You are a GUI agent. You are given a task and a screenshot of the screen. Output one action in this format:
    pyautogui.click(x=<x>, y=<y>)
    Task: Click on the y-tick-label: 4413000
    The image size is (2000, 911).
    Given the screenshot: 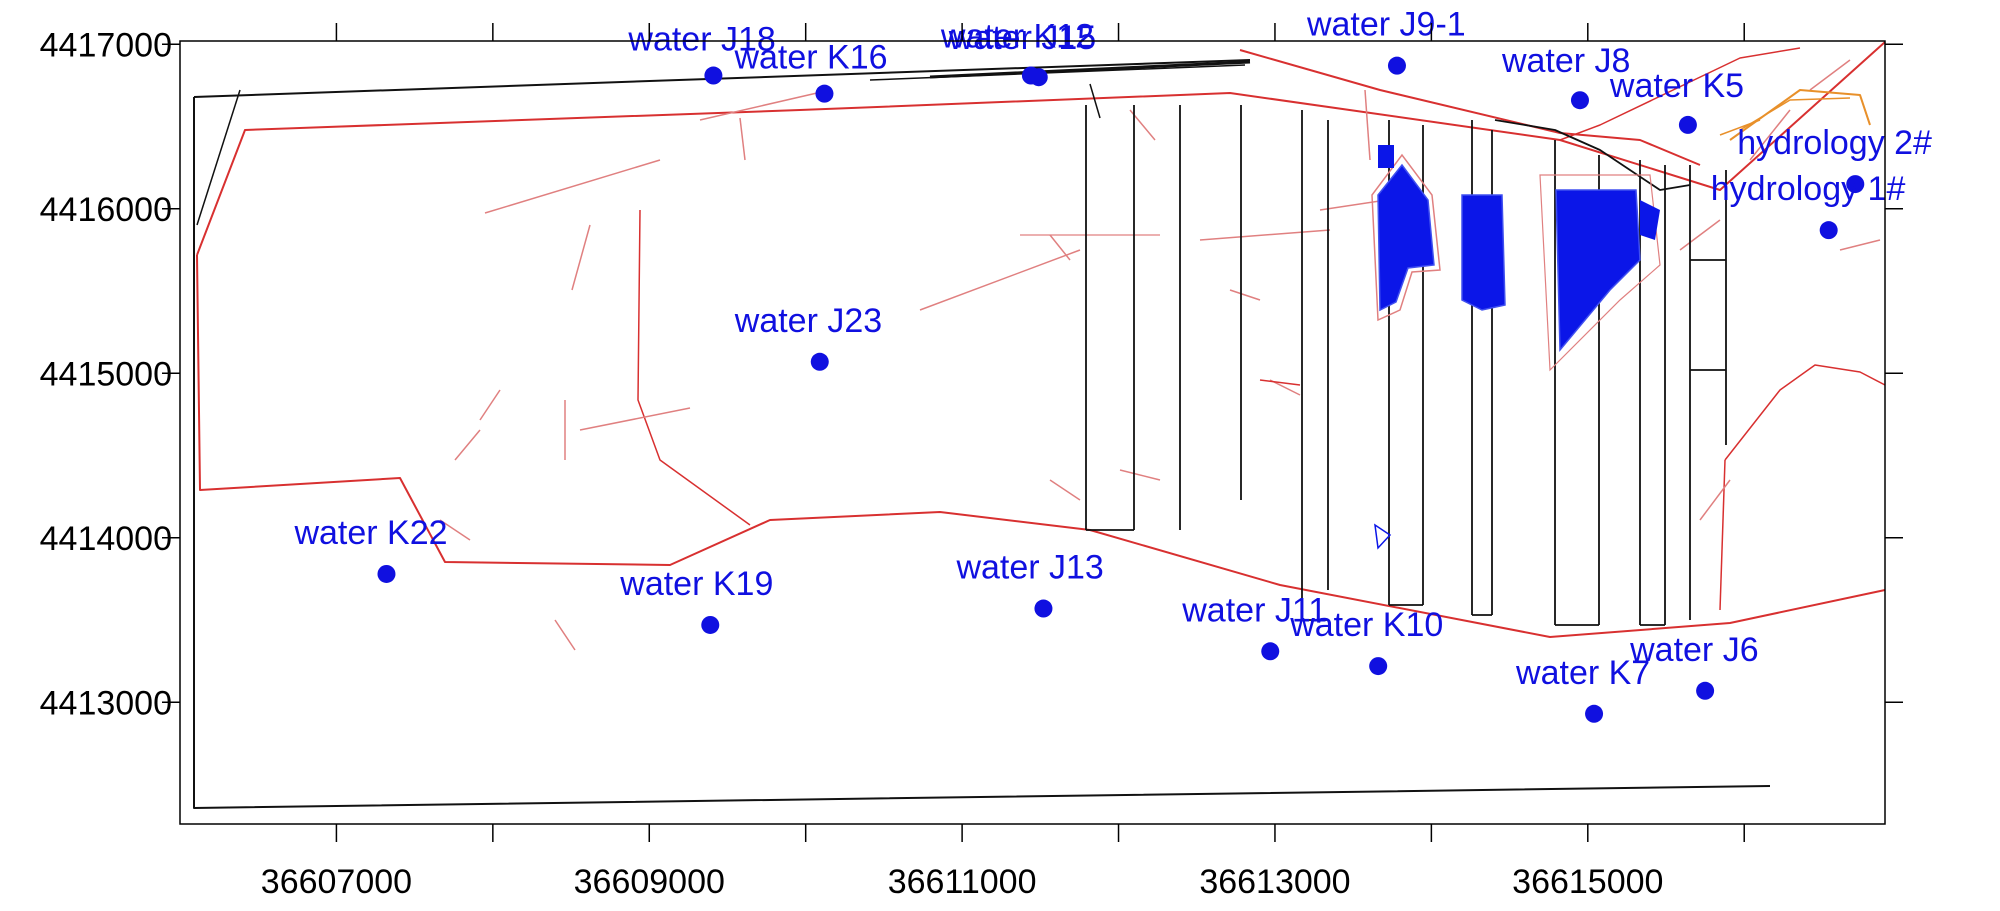 What is the action you would take?
    pyautogui.click(x=106, y=703)
    